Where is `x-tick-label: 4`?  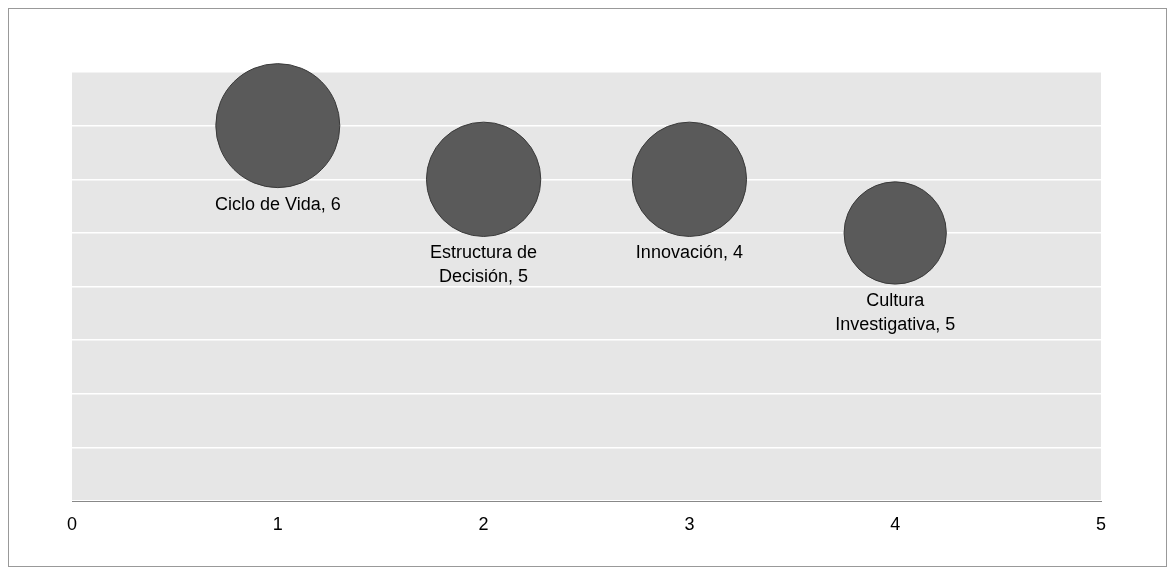 x-tick-label: 4 is located at coordinates (895, 523).